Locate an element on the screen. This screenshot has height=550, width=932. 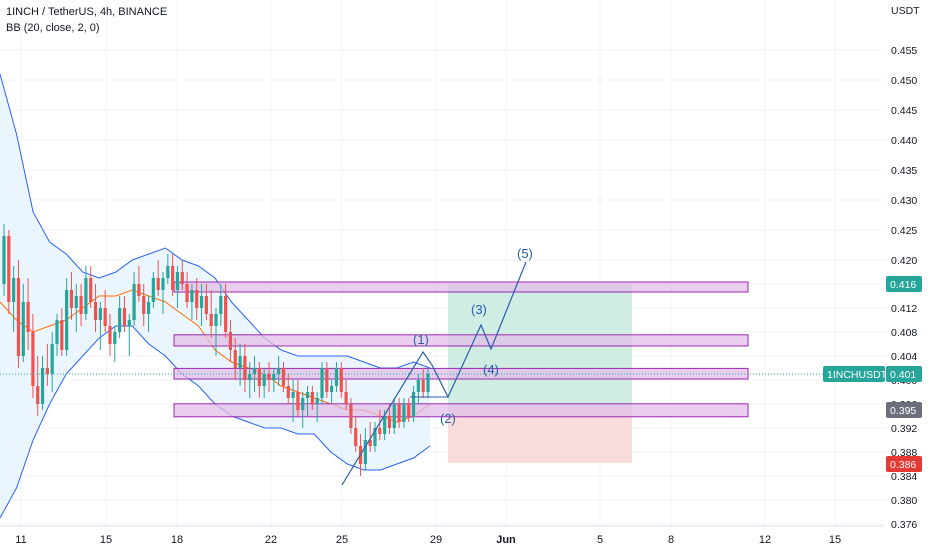
elliott-wave-drawing: (1) (2) (3) (4) (5) is located at coordinates (437, 366).